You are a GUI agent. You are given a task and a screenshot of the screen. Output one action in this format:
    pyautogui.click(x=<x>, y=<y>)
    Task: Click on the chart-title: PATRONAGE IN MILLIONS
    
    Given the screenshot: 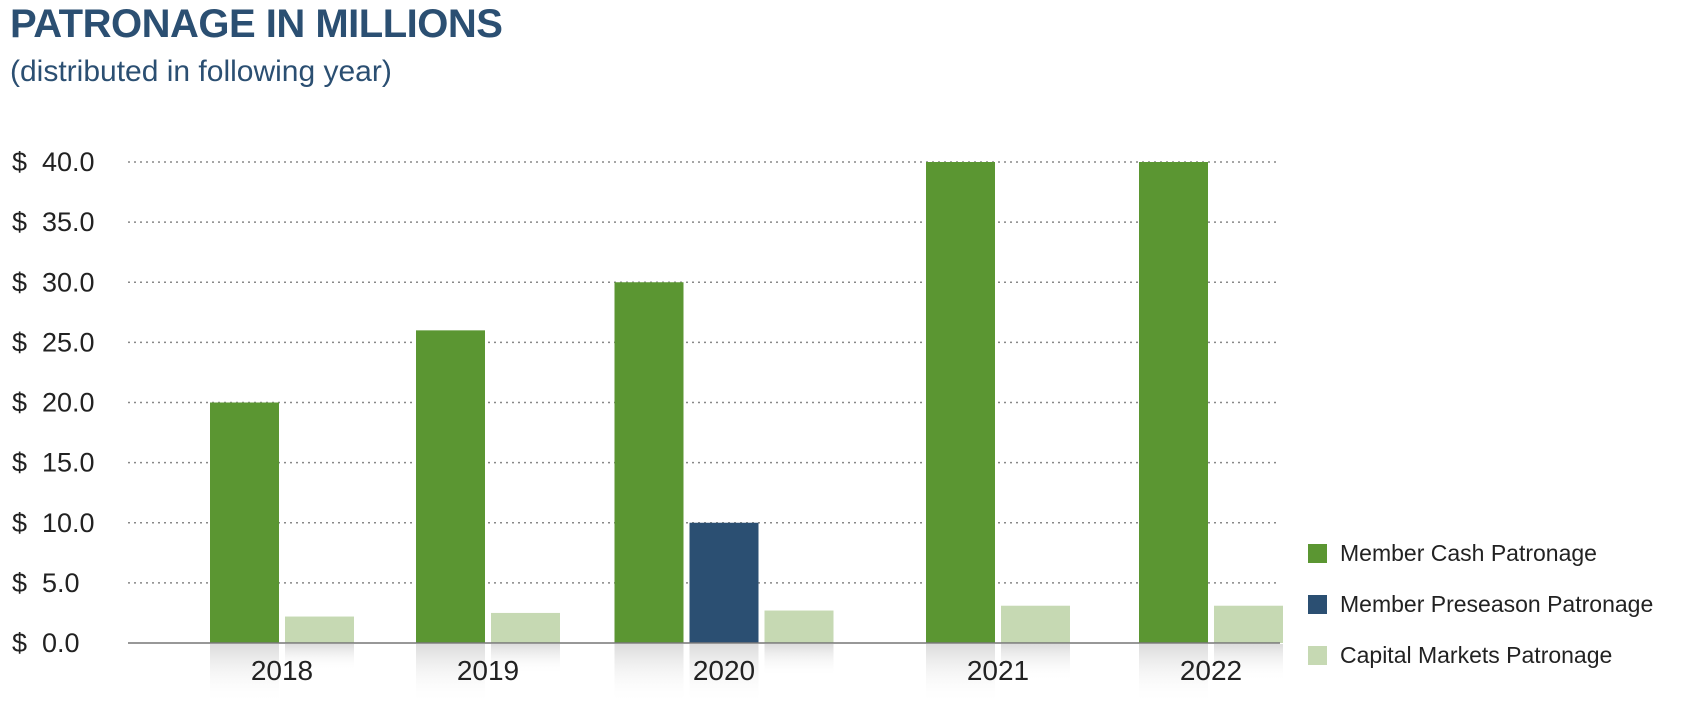 What is the action you would take?
    pyautogui.click(x=256, y=24)
    